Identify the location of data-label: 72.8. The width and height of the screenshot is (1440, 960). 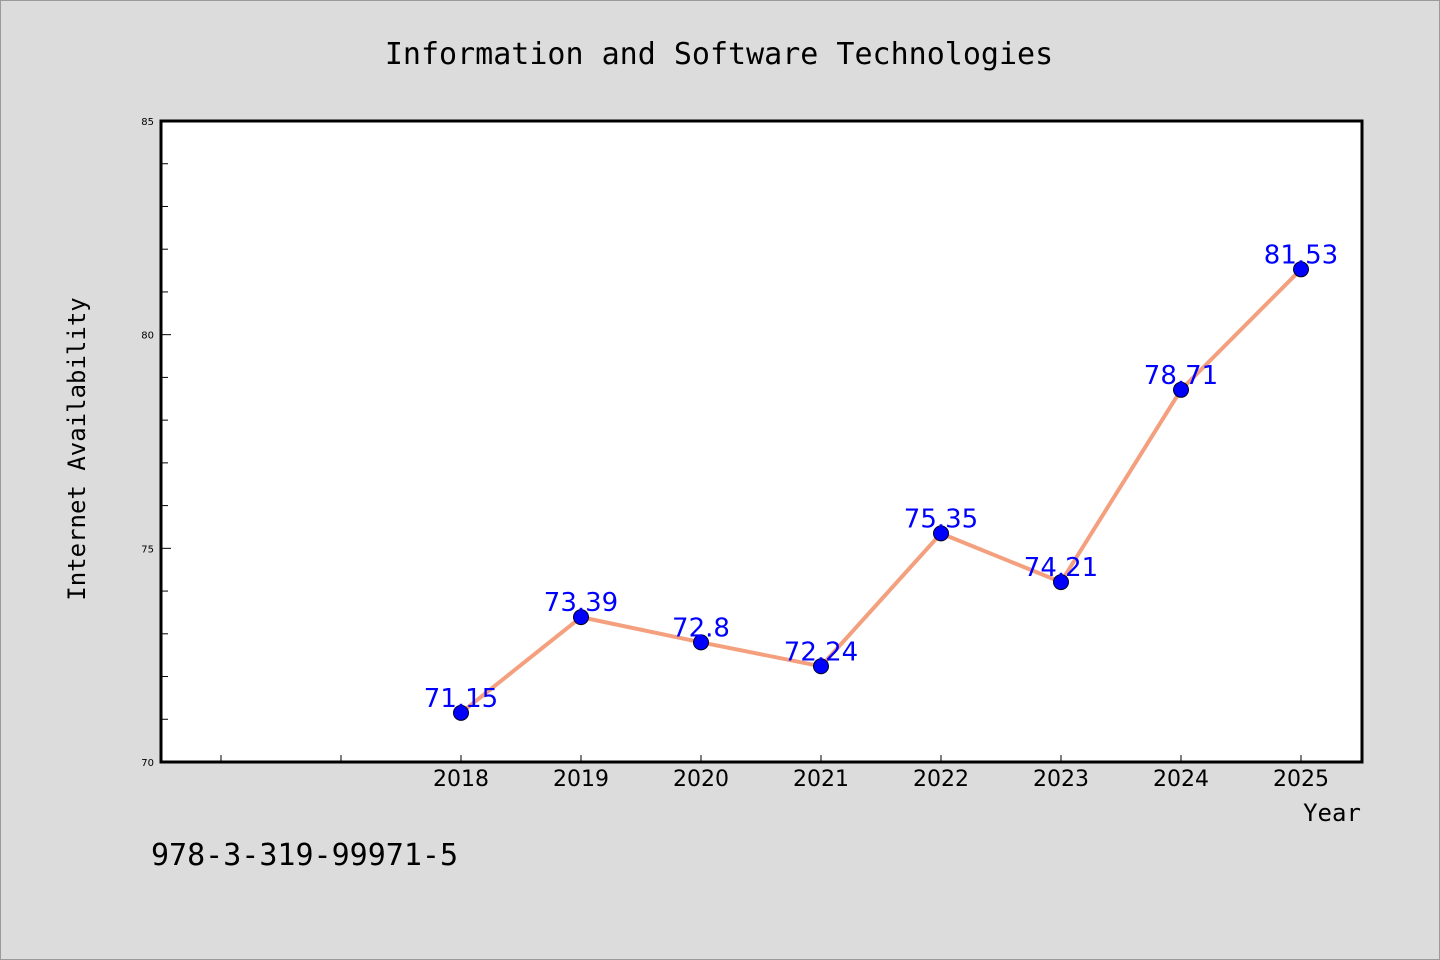
(701, 628).